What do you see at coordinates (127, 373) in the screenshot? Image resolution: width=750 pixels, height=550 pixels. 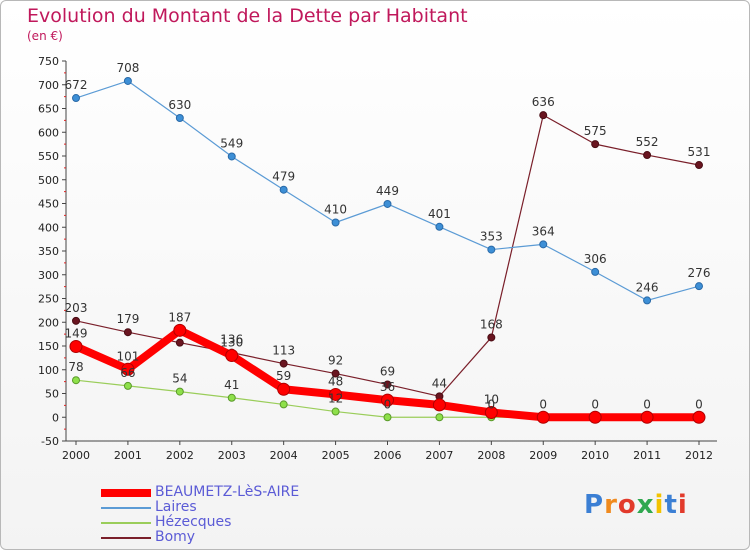 I see `data-label-hezecques: 66` at bounding box center [127, 373].